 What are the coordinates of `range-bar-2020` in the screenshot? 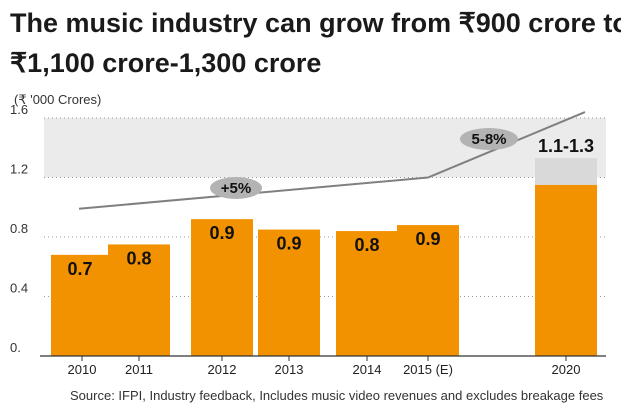 It's located at (566, 171).